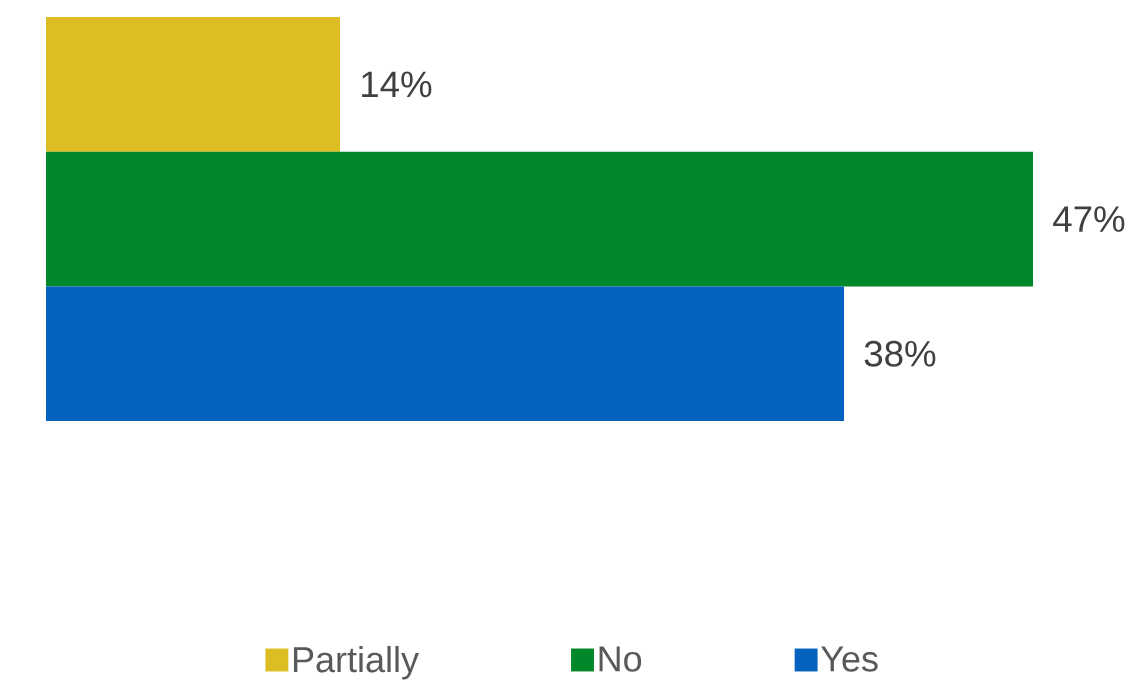 The image size is (1147, 681). What do you see at coordinates (620, 659) in the screenshot?
I see `legend-label: No` at bounding box center [620, 659].